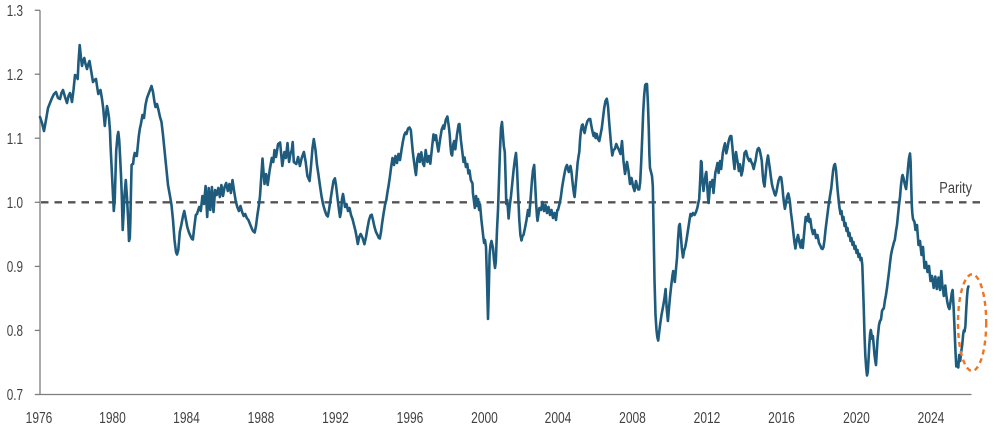  Describe the element at coordinates (15, 203) in the screenshot. I see `svg-text: 1.0` at that location.